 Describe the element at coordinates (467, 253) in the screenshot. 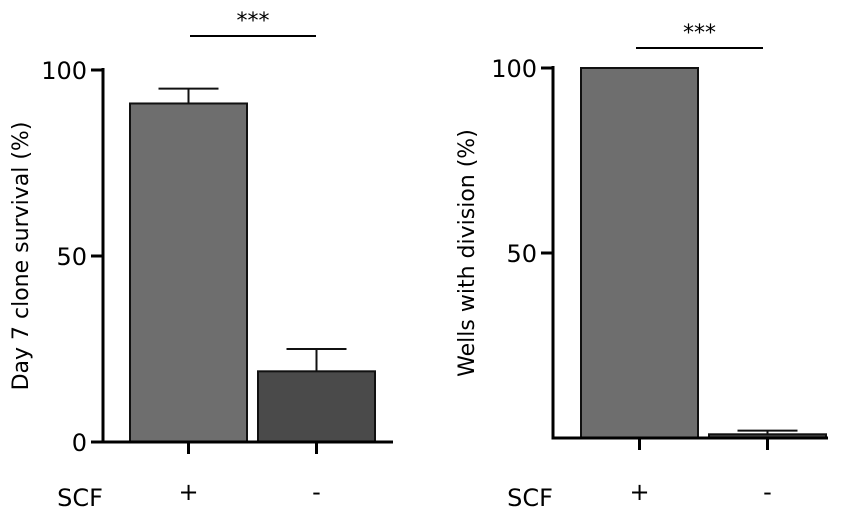

I see `y-axis-label: Wells with division (%)` at that location.